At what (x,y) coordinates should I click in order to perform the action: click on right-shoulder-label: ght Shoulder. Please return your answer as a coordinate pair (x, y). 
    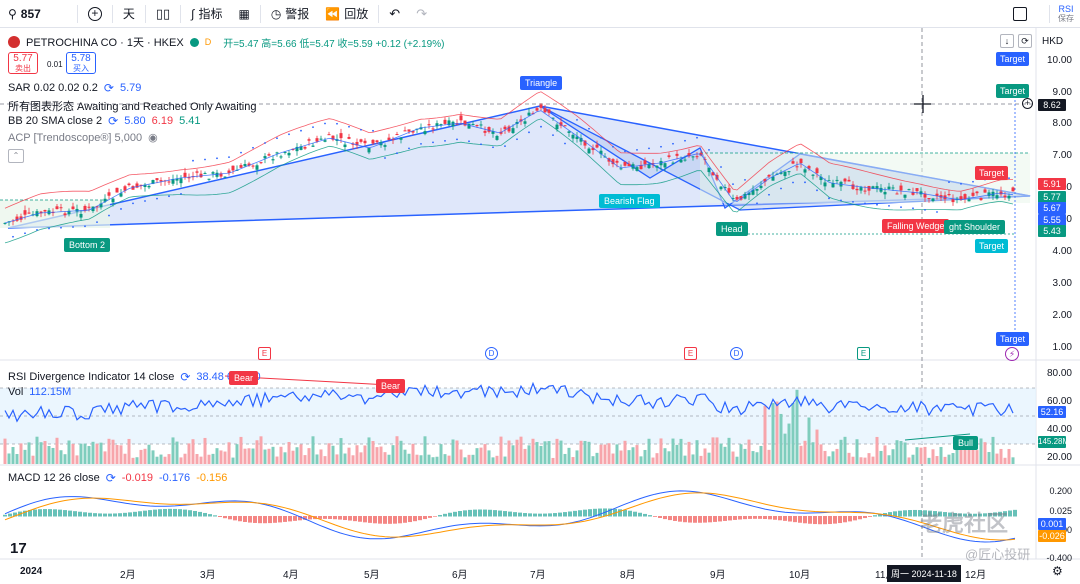
    Looking at the image, I should click on (975, 227).